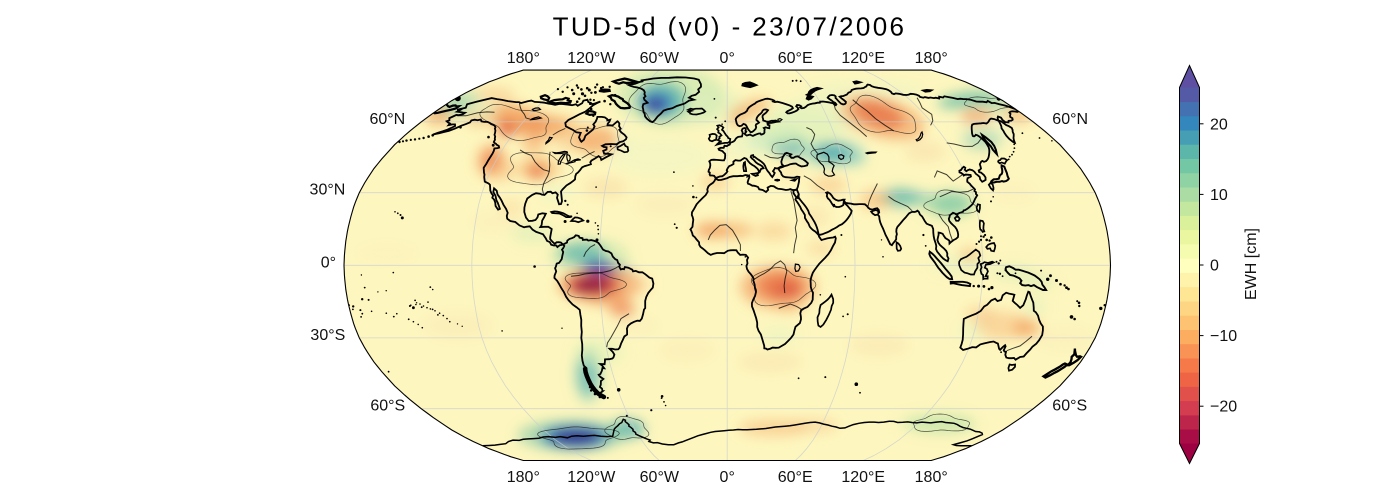 Image resolution: width=1400 pixels, height=500 pixels. I want to click on svg-text: 10, so click(1219, 195).